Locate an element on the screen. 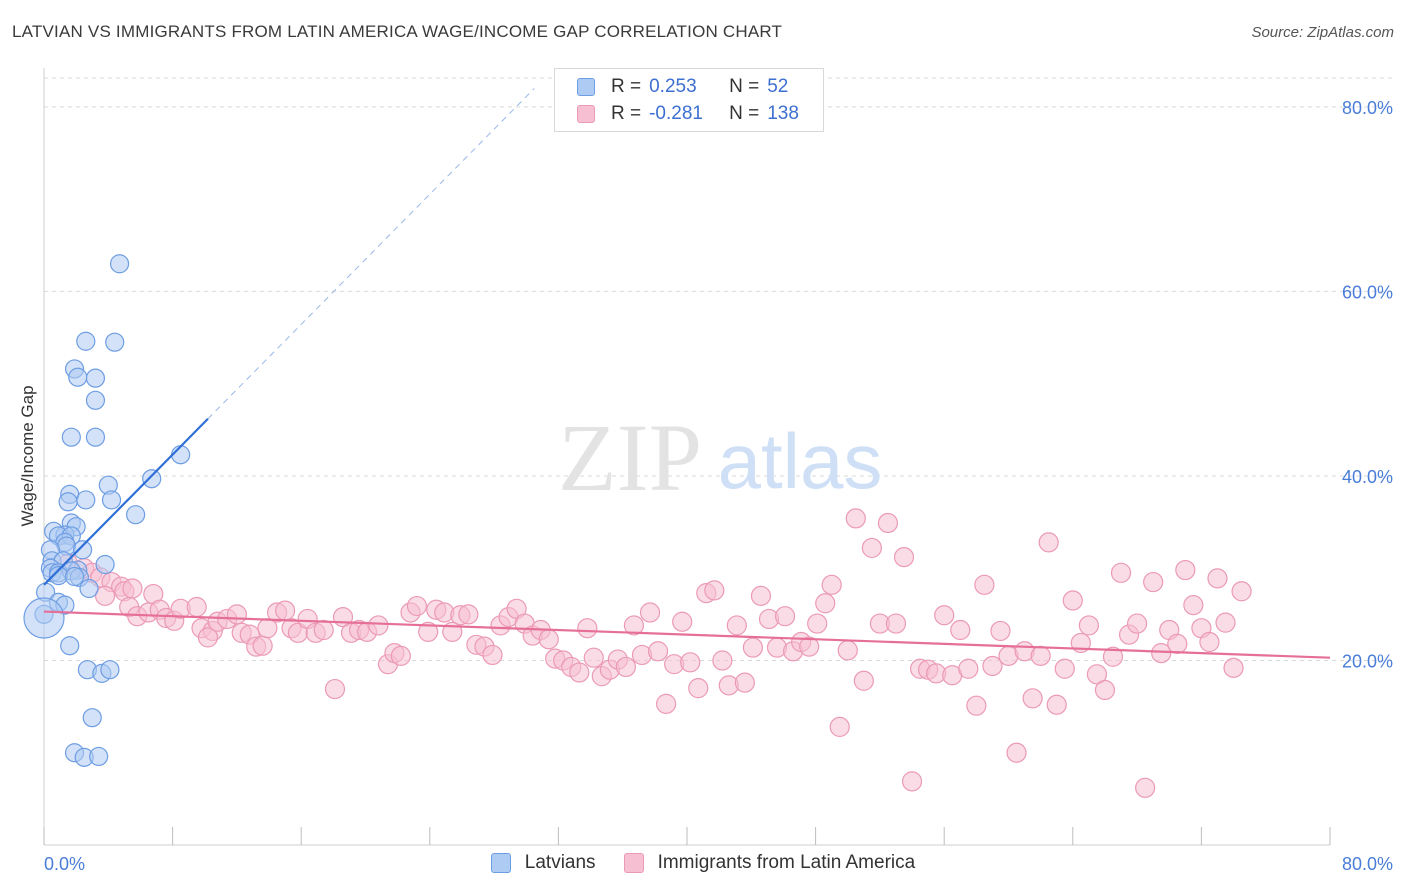  watermark: ZIP atlas is located at coordinates (720, 457).